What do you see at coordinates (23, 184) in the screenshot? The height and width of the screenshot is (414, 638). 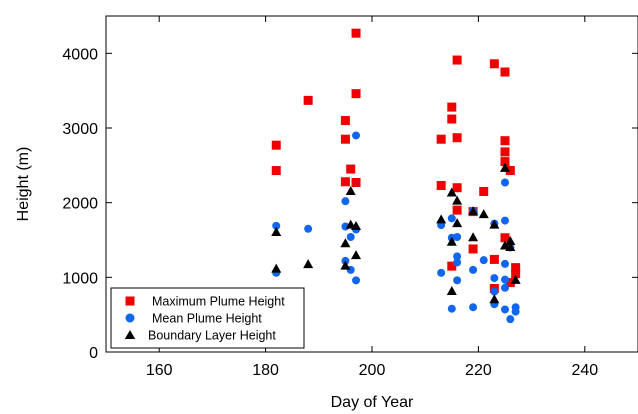 I see `y-axis-title: Height (m)` at bounding box center [23, 184].